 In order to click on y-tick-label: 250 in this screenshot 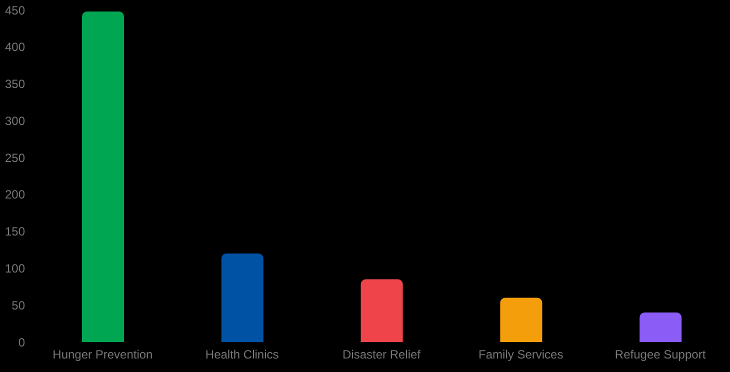, I will do `click(15, 157)`.